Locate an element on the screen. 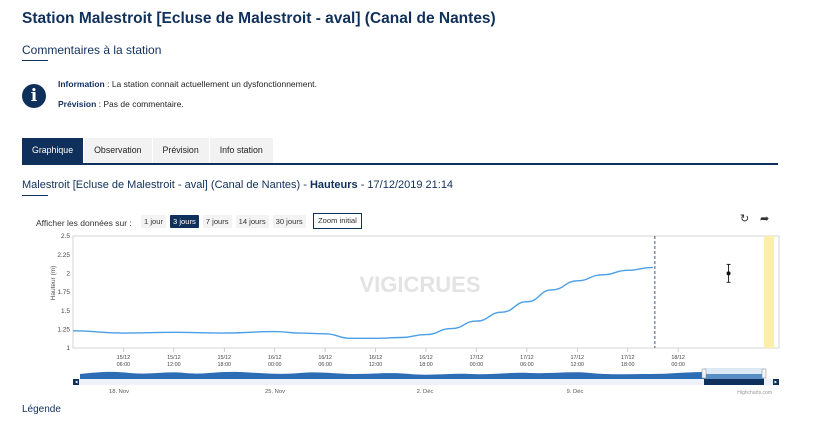  forecast-band is located at coordinates (769, 292).